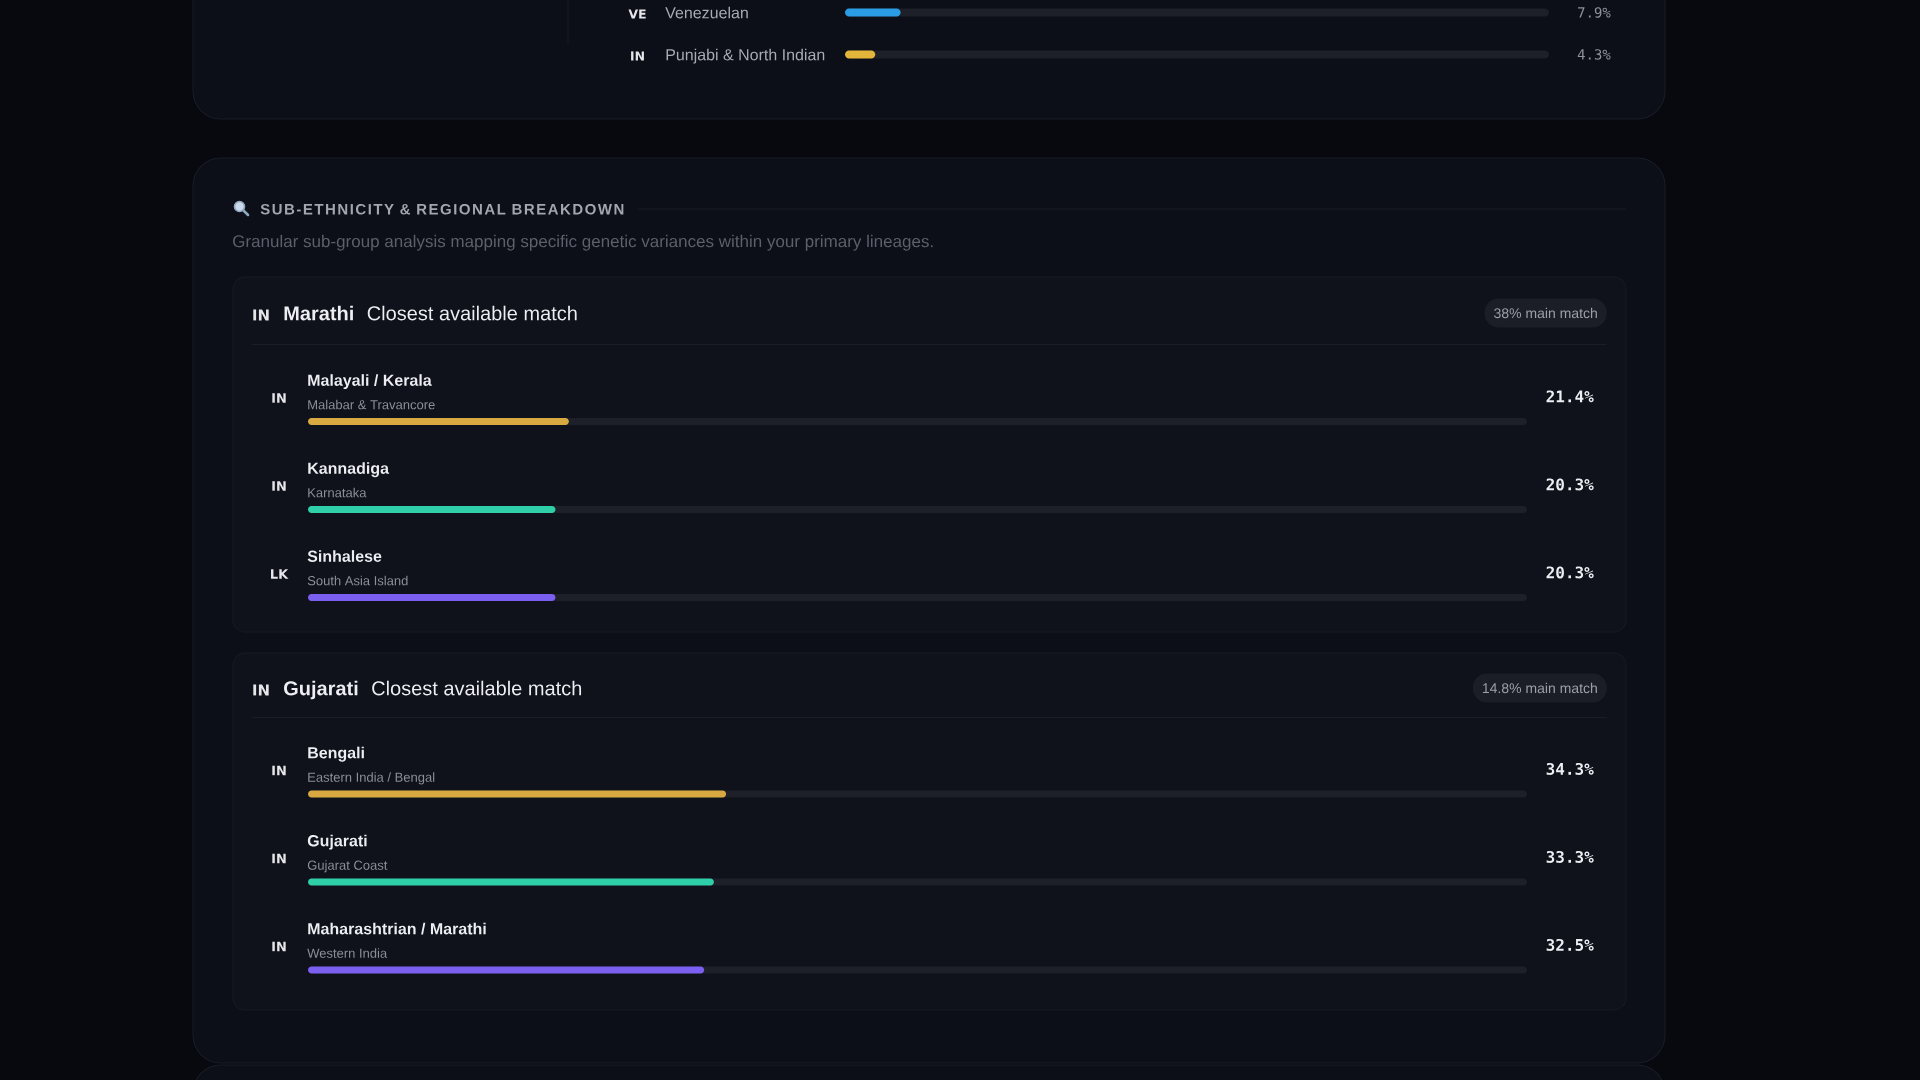 The image size is (1920, 1080). What do you see at coordinates (637, 14) in the screenshot?
I see `text: VE` at bounding box center [637, 14].